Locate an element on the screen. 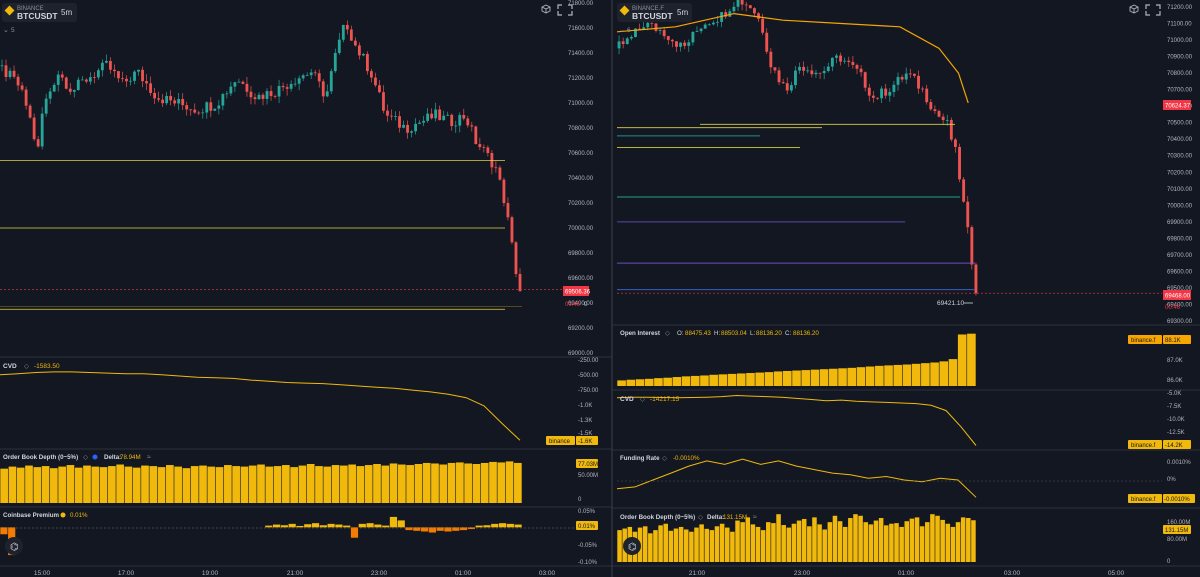 The image size is (1200, 577). right-cvd-pane: -5.0K -7.5K -10.0K -12.5K is located at coordinates (900, 418).